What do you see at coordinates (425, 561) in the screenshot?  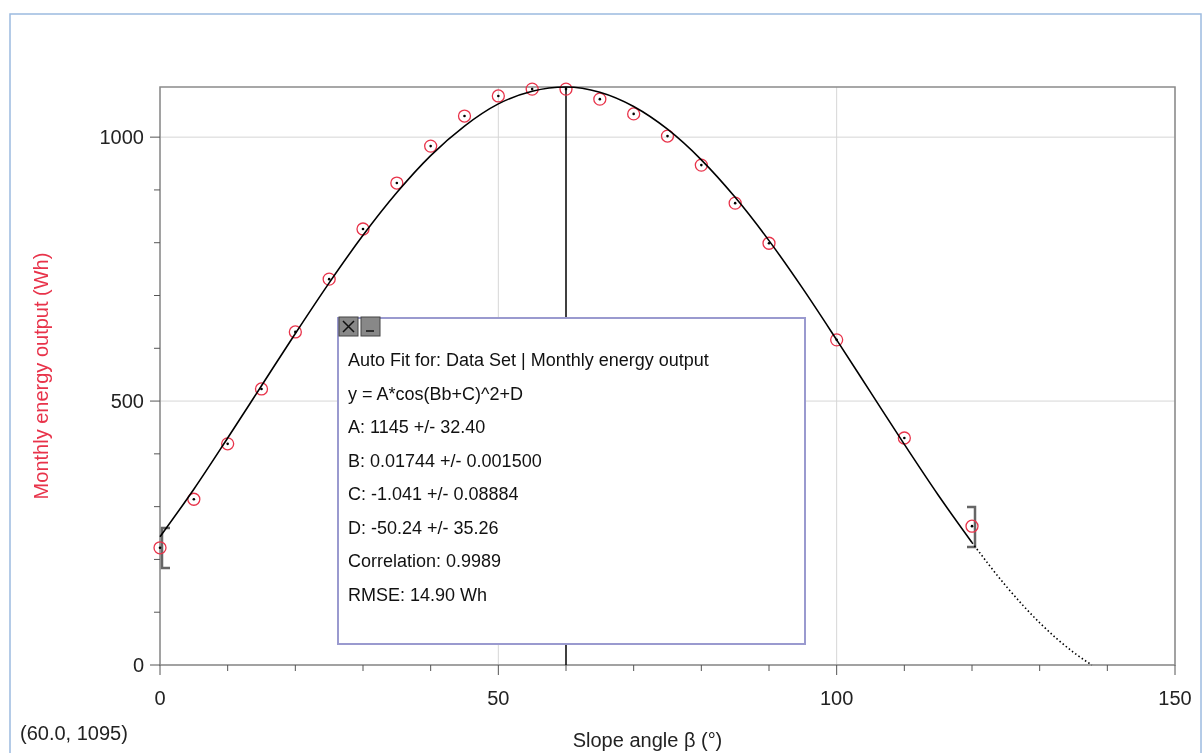 I see `annotation: Correlation: 0.9989` at bounding box center [425, 561].